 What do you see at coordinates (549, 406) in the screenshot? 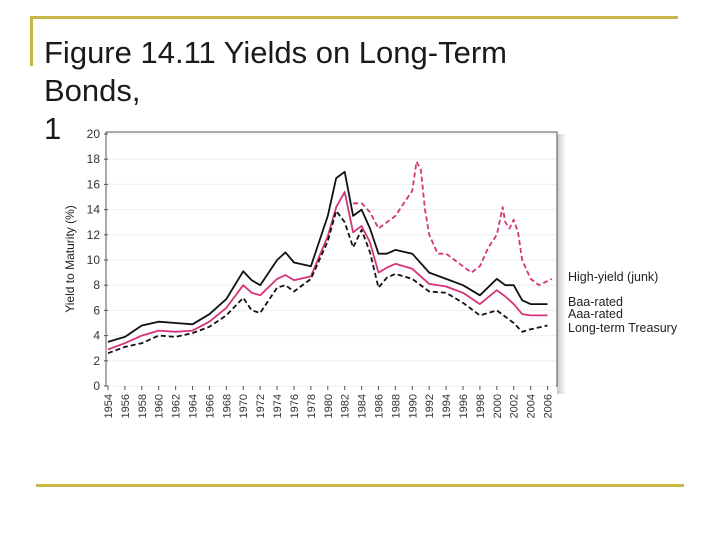
I see `x-tick-label: 2006` at bounding box center [549, 406].